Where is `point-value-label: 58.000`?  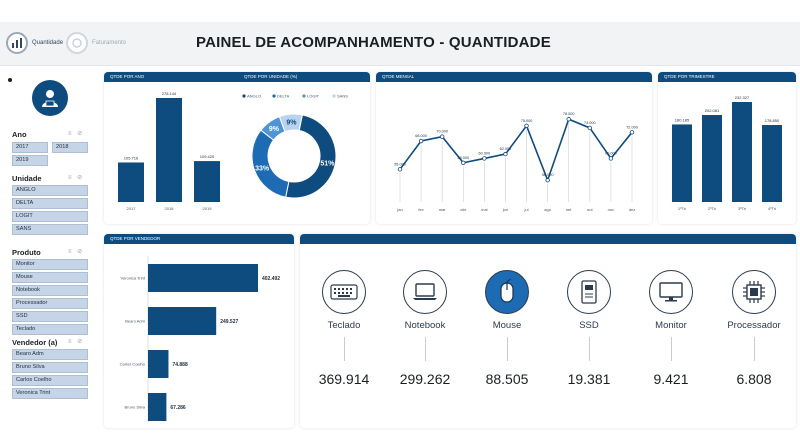
point-value-label: 58.000 is located at coordinates (463, 158).